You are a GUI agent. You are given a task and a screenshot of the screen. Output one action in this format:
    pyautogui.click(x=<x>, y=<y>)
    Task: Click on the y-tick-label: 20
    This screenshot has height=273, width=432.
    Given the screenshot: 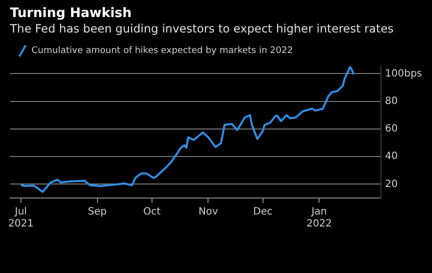 What is the action you would take?
    pyautogui.click(x=391, y=184)
    